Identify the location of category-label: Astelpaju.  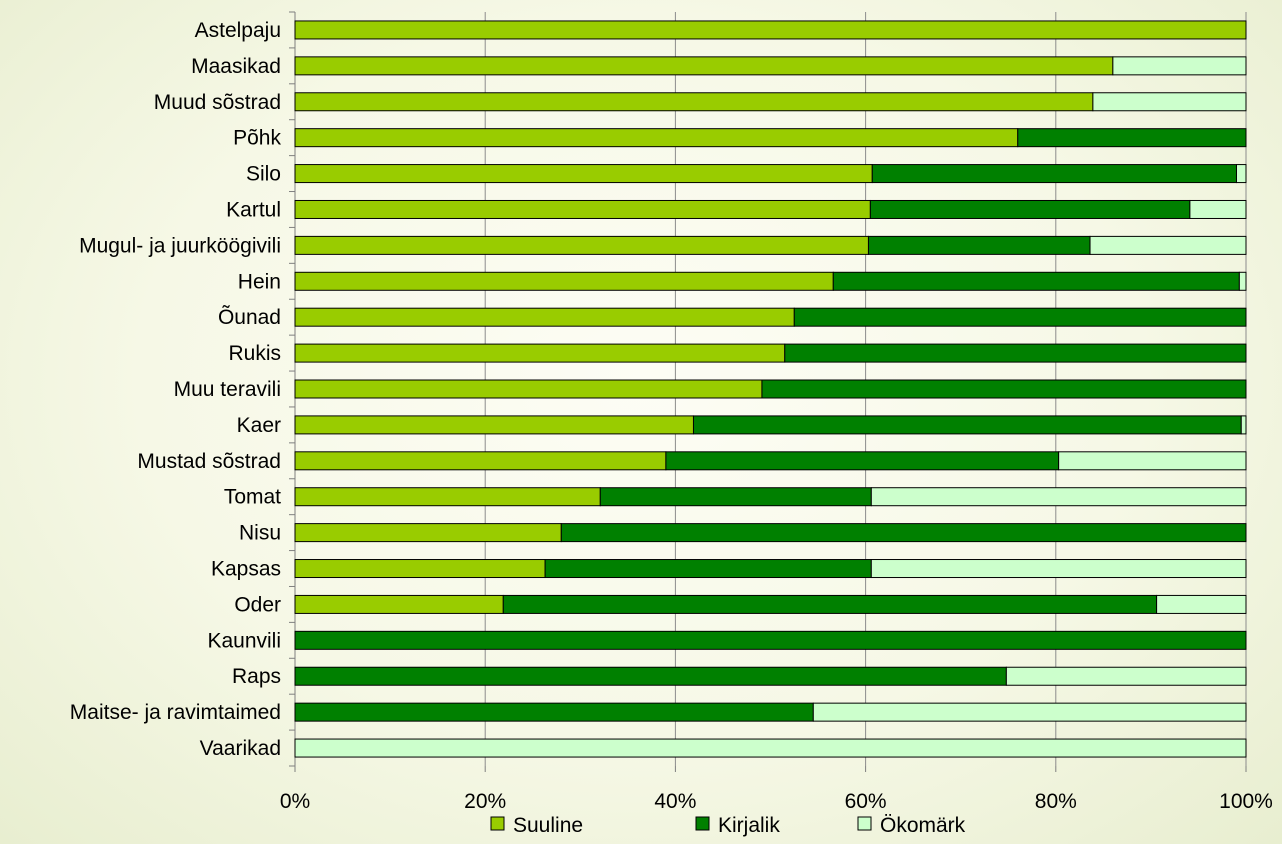
(238, 30).